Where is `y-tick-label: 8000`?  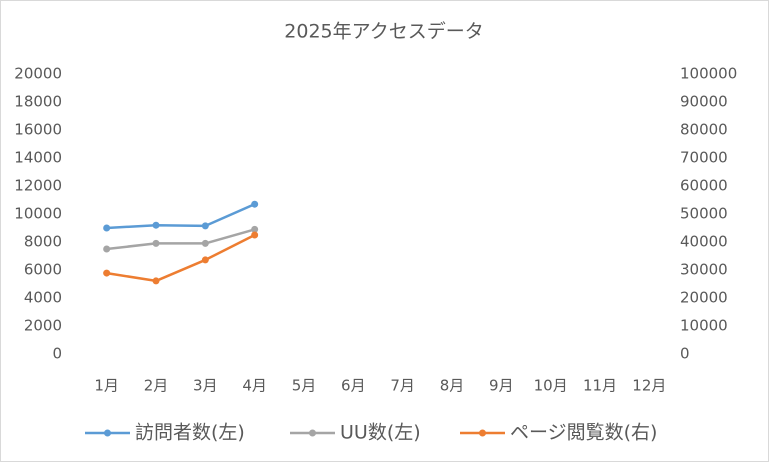
y-tick-label: 8000 is located at coordinates (43, 242).